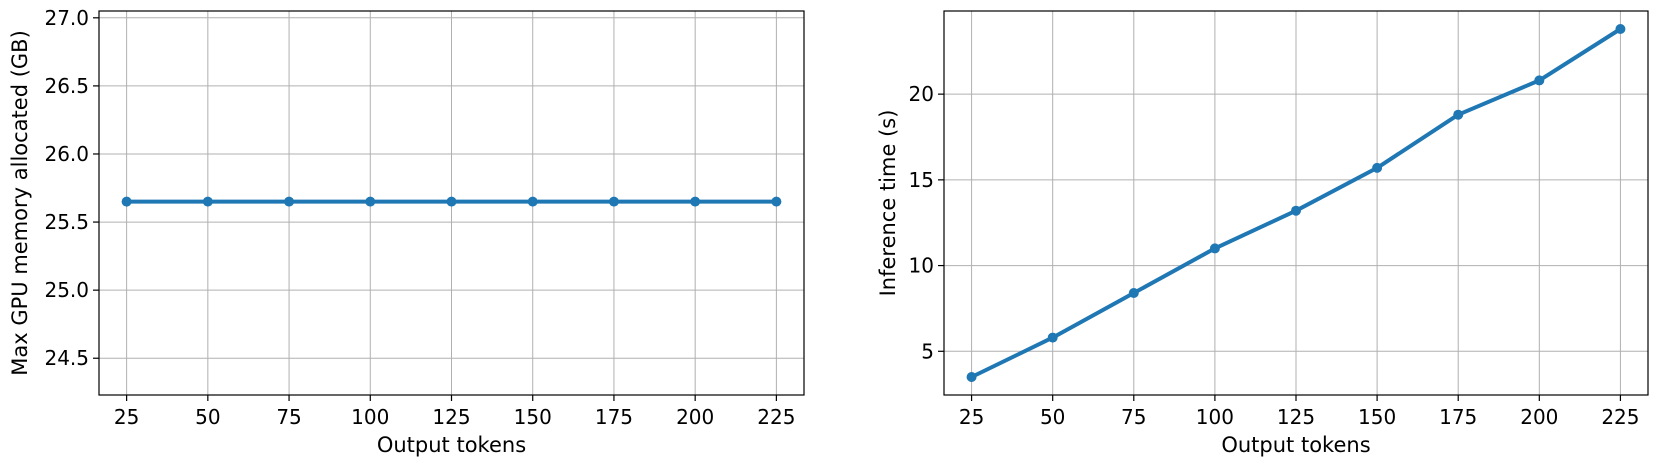  I want to click on memory-x-tick-label: 175, so click(614, 417).